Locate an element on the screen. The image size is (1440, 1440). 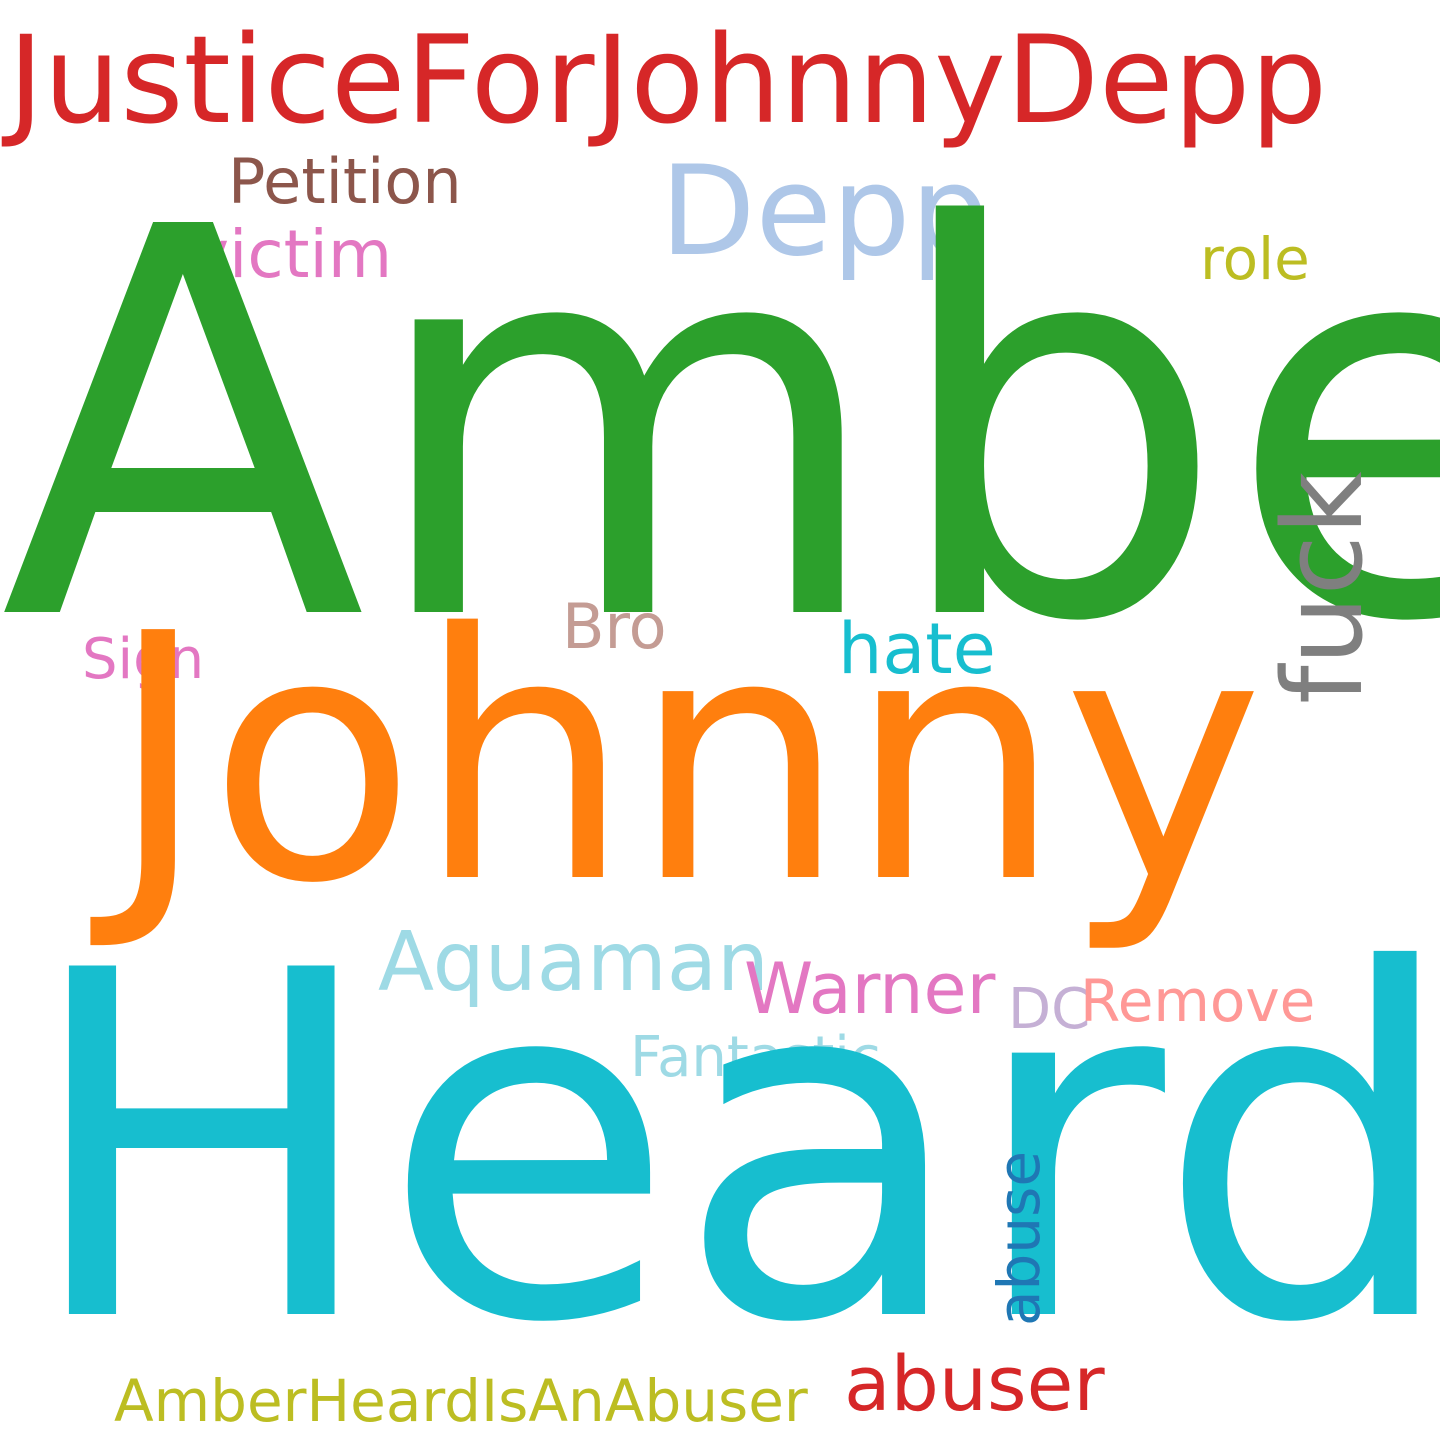
word-dc: DC is located at coordinates (1049, 1009).